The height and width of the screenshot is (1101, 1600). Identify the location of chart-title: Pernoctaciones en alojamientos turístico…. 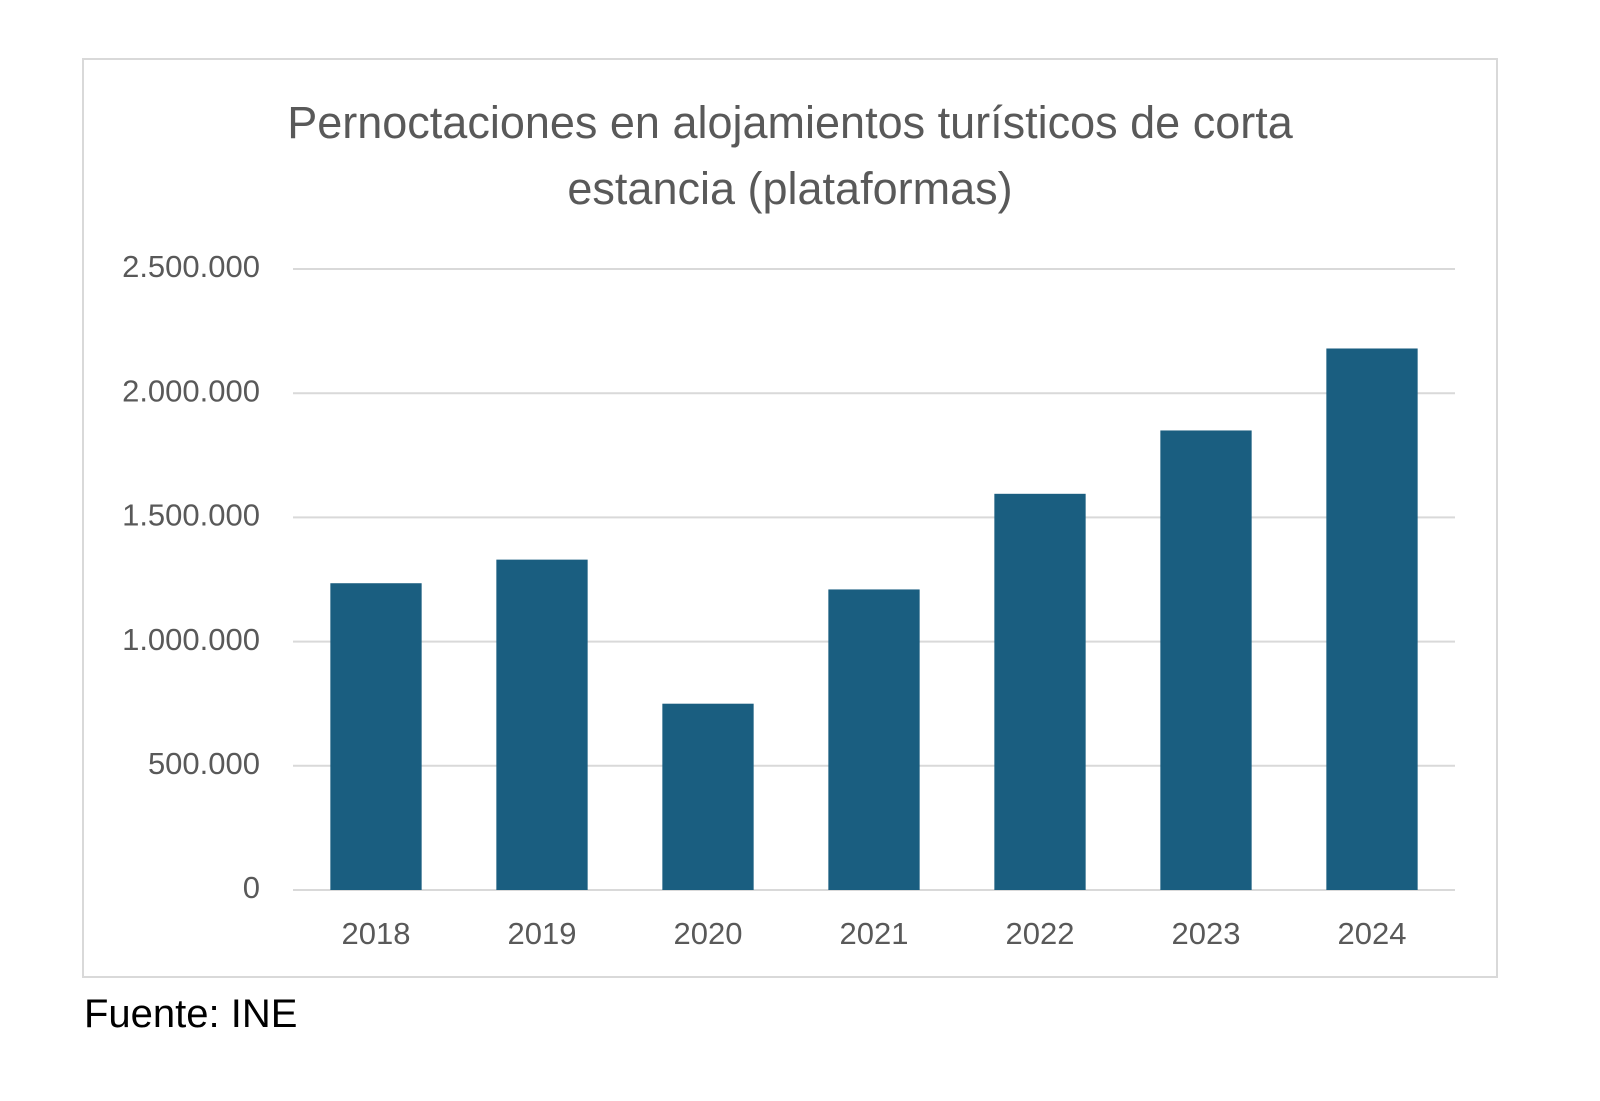
(790, 155).